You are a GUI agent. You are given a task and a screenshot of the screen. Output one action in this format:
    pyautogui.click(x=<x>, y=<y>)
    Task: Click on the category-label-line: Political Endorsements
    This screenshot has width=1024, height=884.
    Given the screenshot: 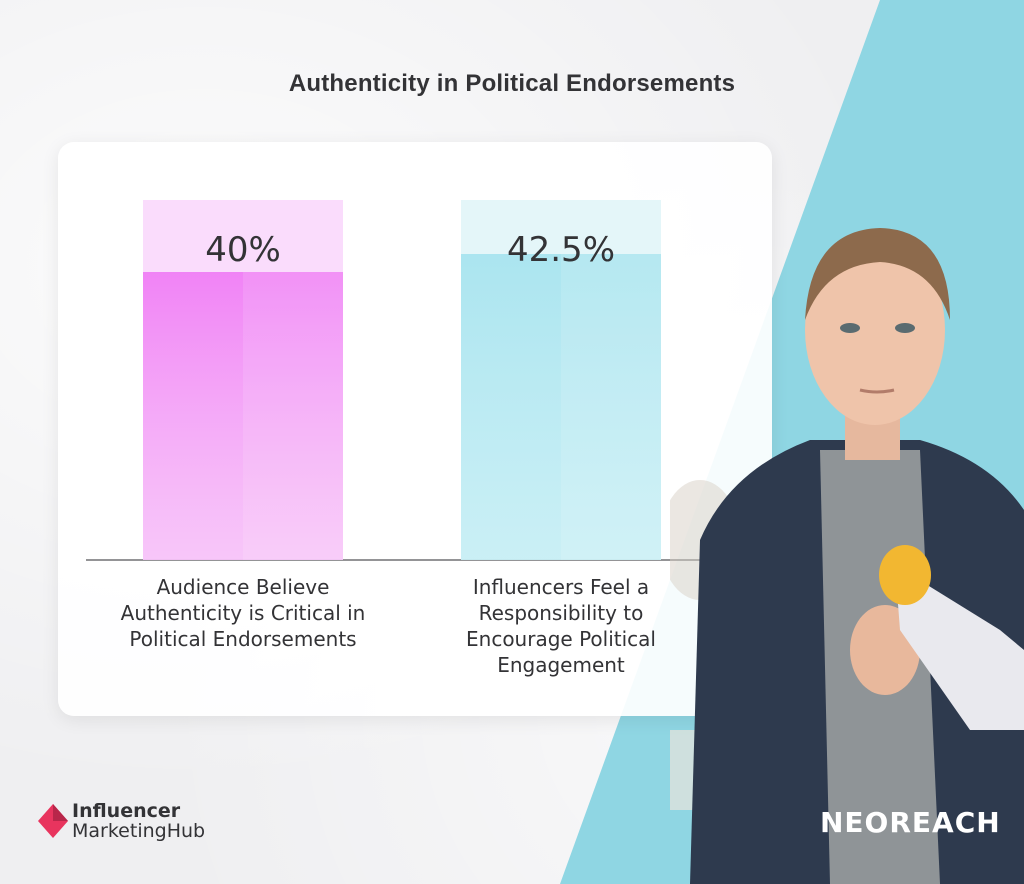 What is the action you would take?
    pyautogui.click(x=243, y=639)
    